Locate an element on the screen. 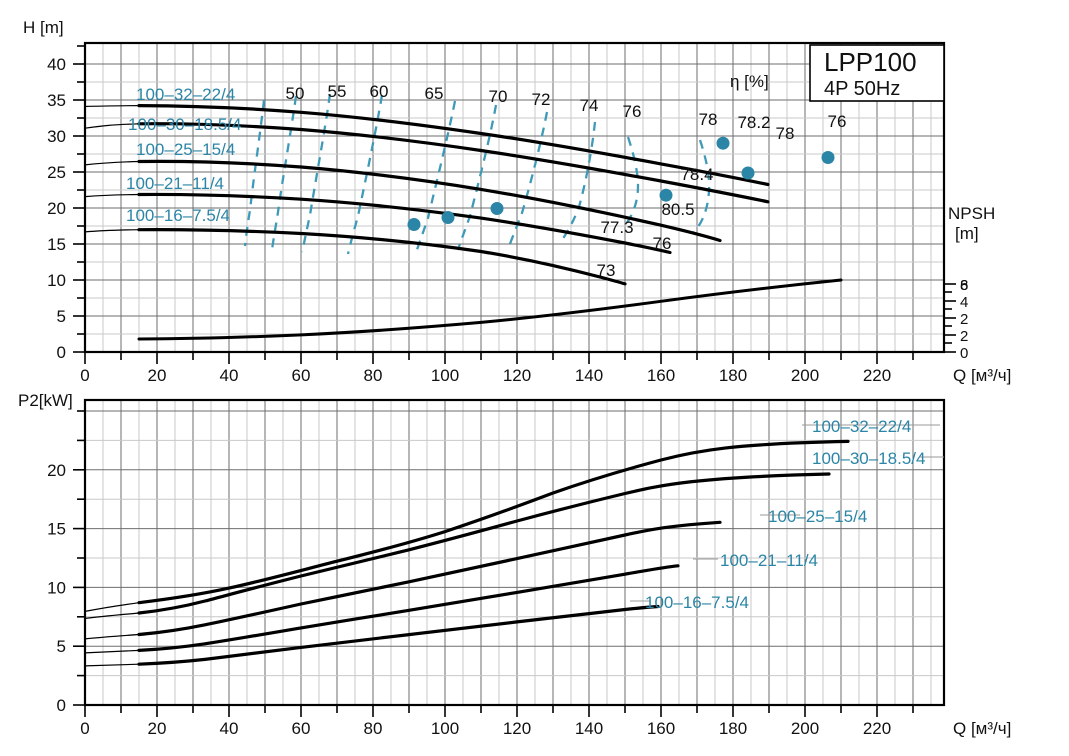  power-curve-100-21-11-4-tail is located at coordinates (112, 651).